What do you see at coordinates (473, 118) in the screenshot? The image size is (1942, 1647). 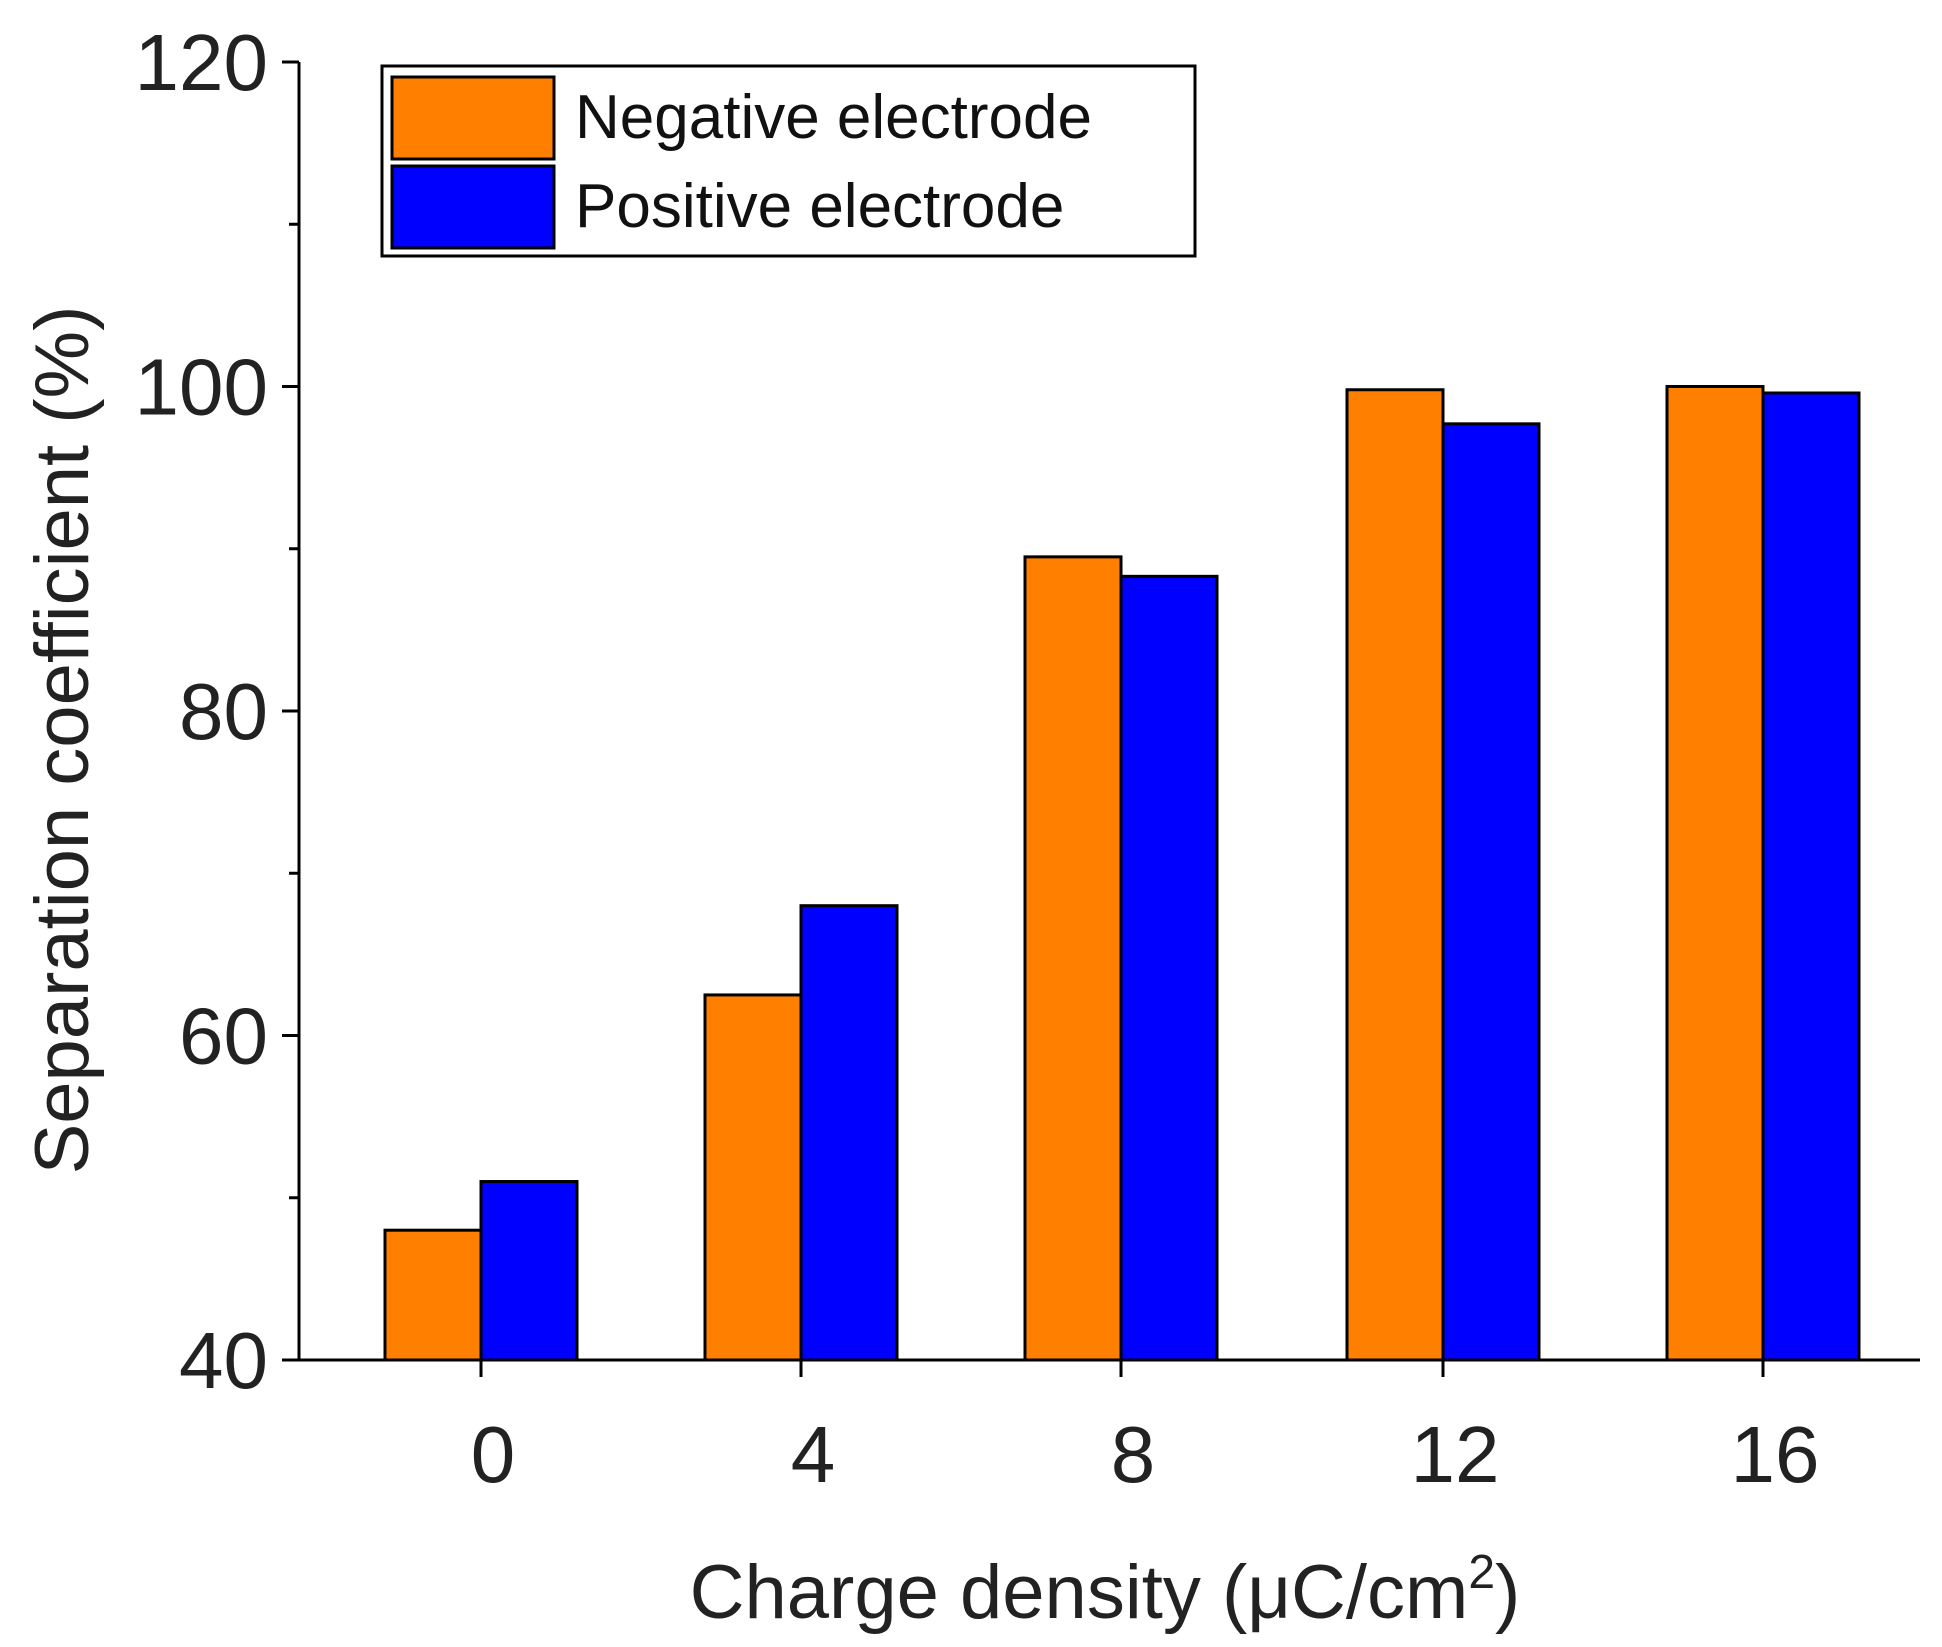 I see `legend-swatch-negative` at bounding box center [473, 118].